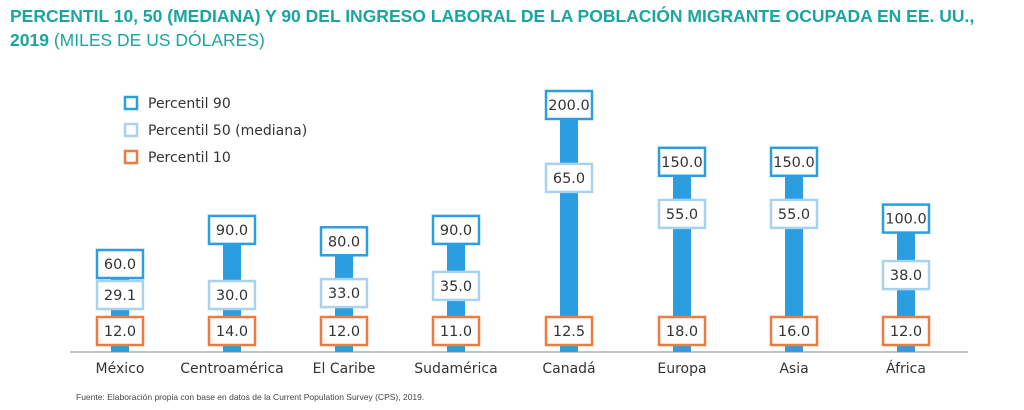 The image size is (1024, 410). What do you see at coordinates (455, 369) in the screenshot?
I see `x-tick-label: Sudamérica` at bounding box center [455, 369].